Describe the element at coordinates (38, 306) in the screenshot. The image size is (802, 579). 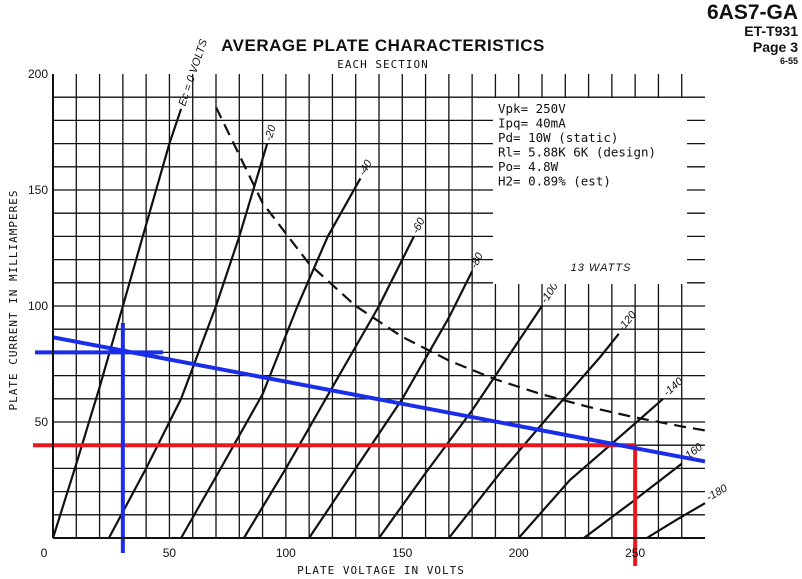
I see `y-tick-label-100: 100` at that location.